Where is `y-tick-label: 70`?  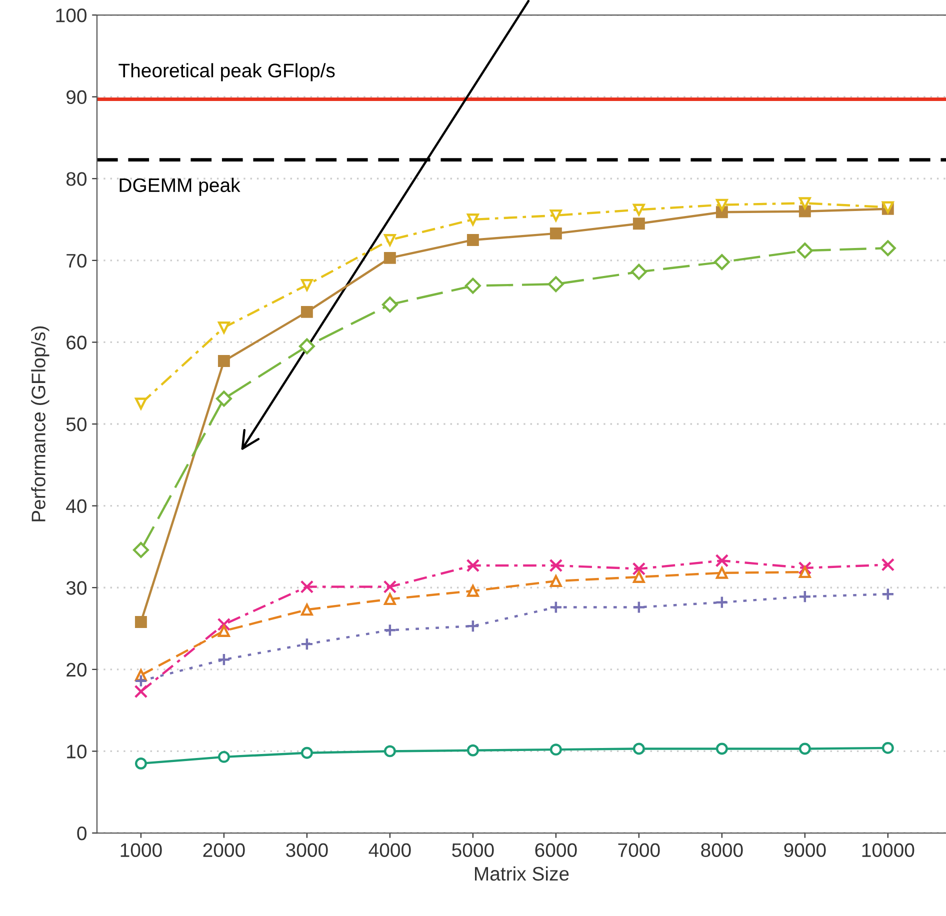 y-tick-label: 70 is located at coordinates (76, 261).